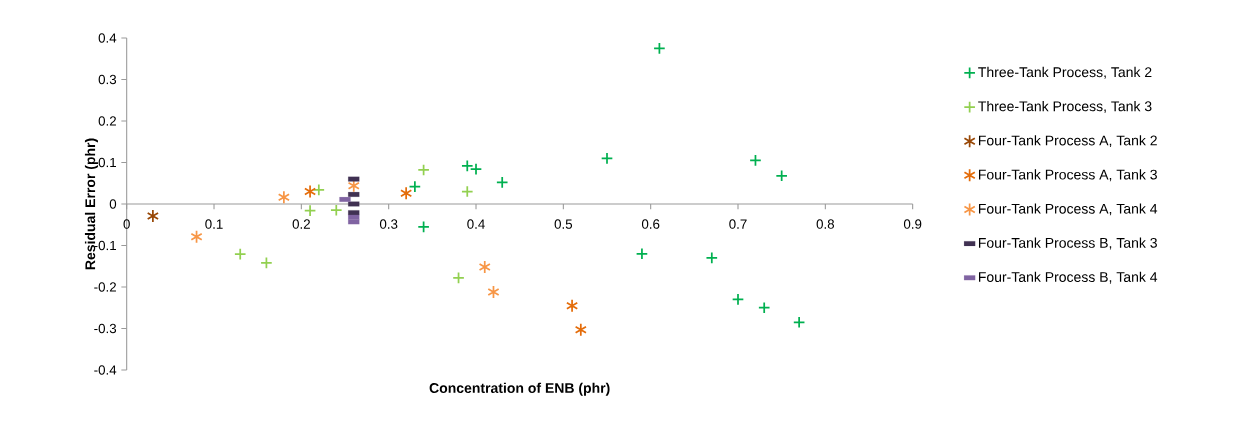  What do you see at coordinates (1068, 141) in the screenshot?
I see `legend-label: Four-Tank Process A, Tank 2` at bounding box center [1068, 141].